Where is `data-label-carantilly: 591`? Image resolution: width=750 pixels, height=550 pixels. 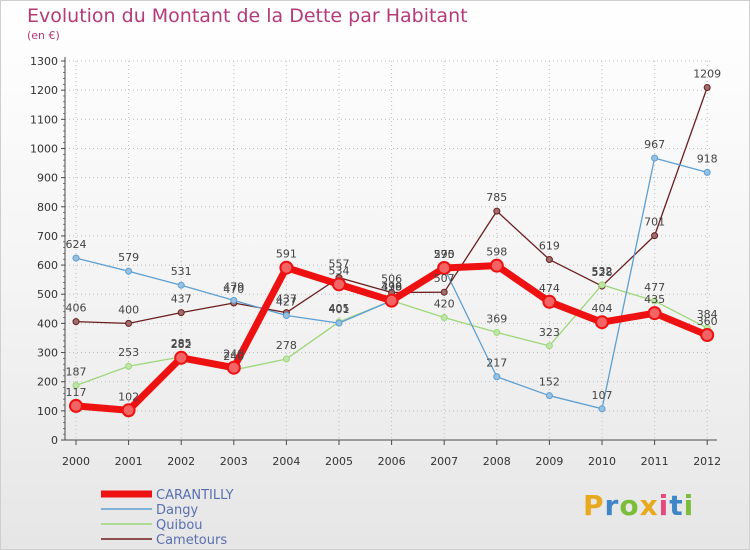 data-label-carantilly: 591 is located at coordinates (286, 254).